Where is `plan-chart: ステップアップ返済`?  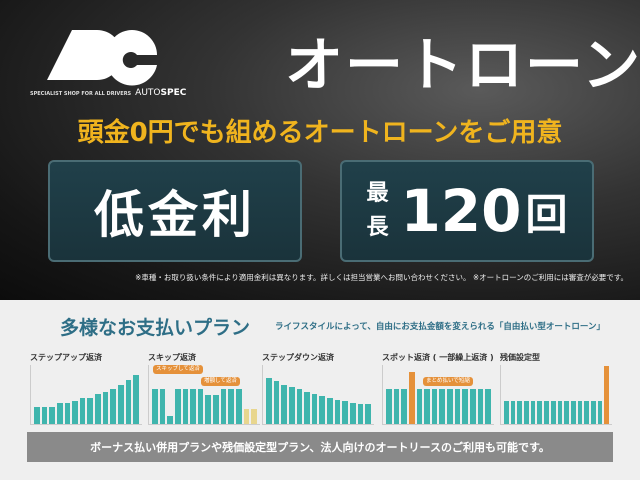 plan-chart: ステップアップ返済 is located at coordinates (86, 383).